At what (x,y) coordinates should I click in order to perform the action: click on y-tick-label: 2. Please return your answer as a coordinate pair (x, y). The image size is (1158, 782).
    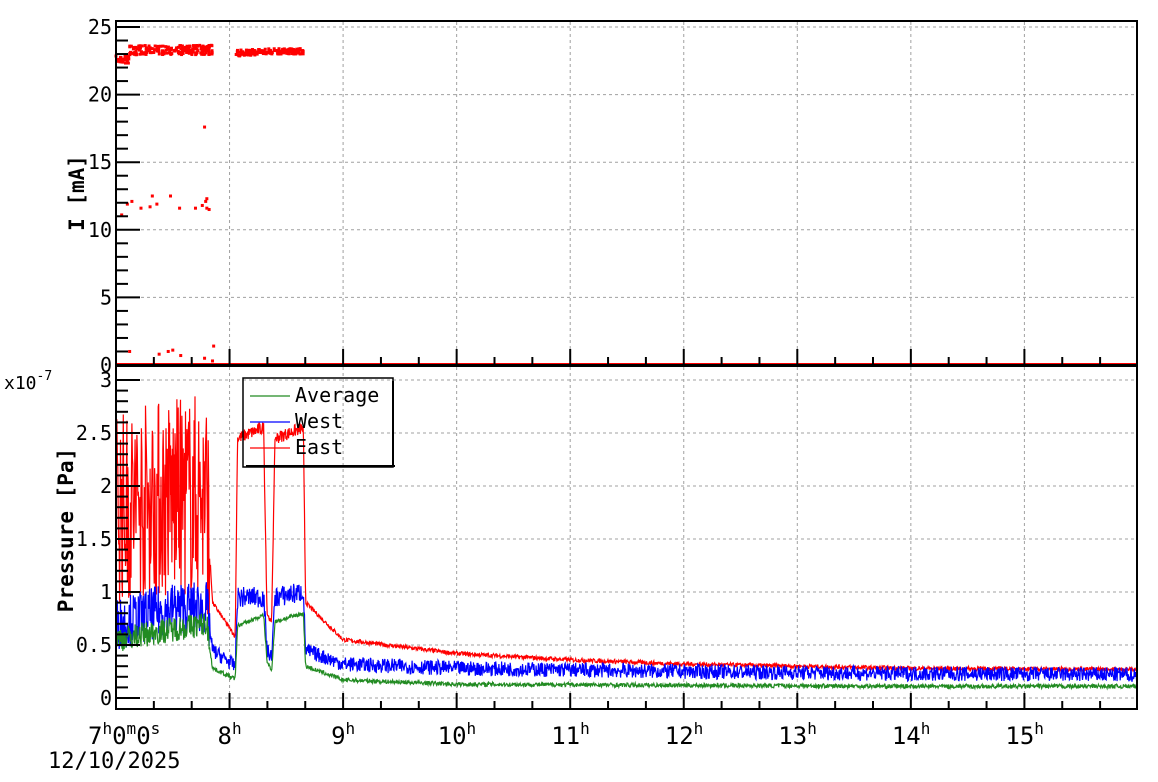
    Looking at the image, I should click on (106, 486).